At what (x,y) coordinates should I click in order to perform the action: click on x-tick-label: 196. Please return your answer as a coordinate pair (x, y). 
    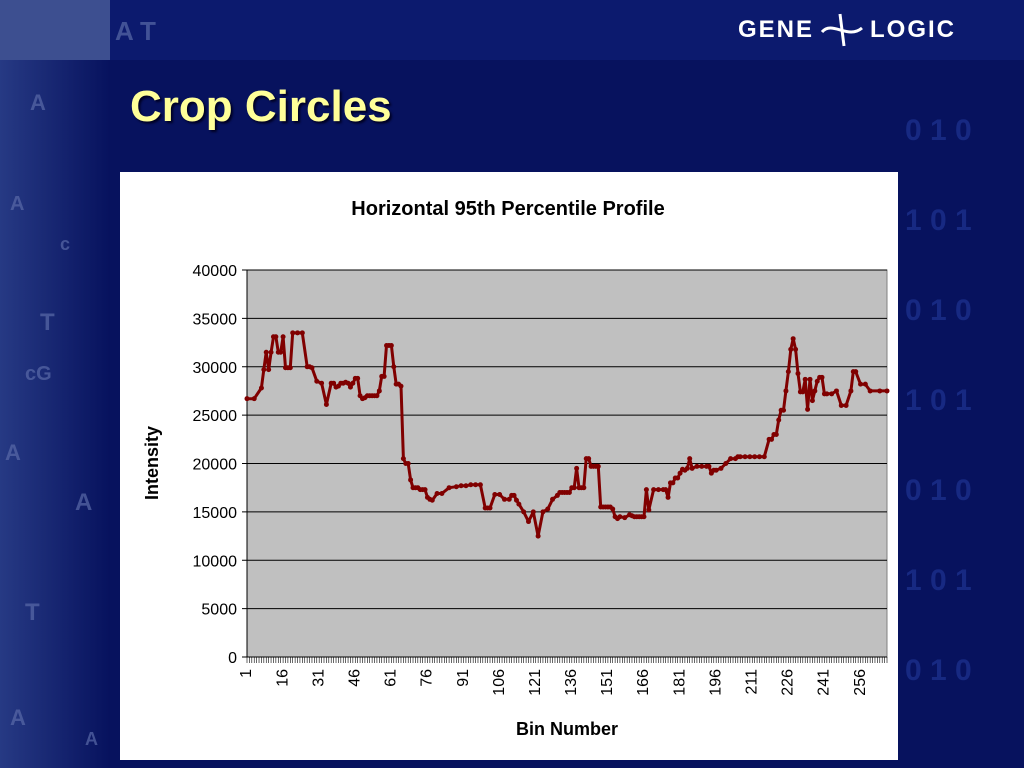
    Looking at the image, I should click on (715, 682).